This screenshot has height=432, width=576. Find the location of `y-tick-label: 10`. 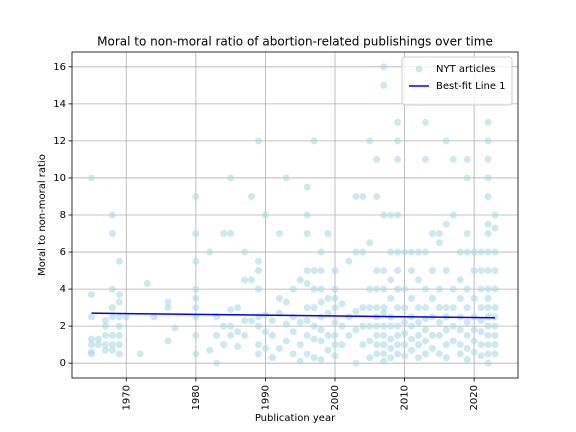

y-tick-label: 10 is located at coordinates (59, 178).